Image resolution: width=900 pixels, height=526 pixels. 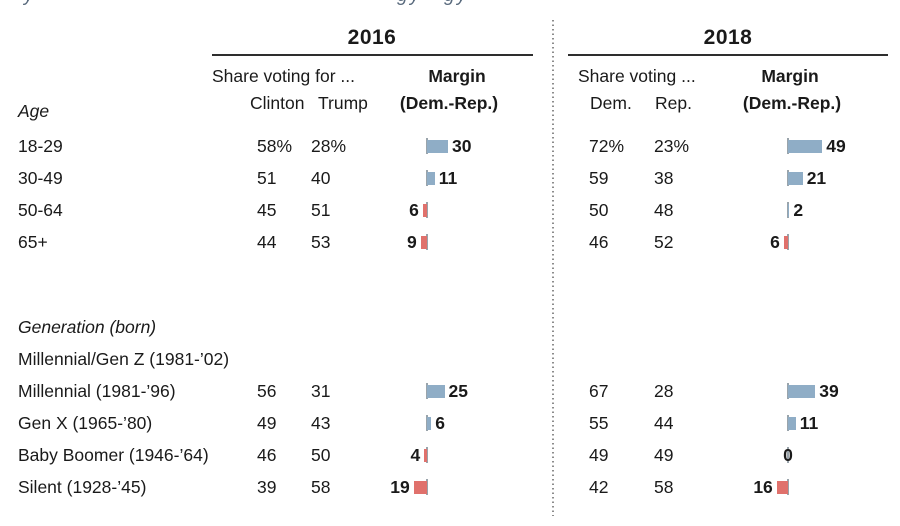 I want to click on margin-value: 19, so click(x=400, y=487).